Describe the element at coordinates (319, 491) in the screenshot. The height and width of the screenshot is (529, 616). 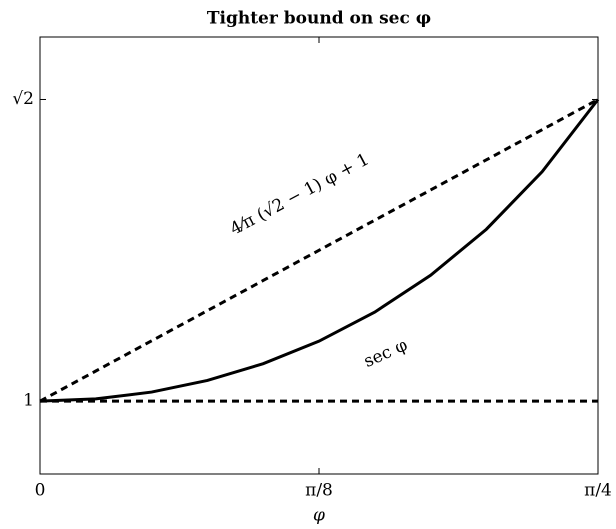
I see `x-tick-label: π/8` at that location.